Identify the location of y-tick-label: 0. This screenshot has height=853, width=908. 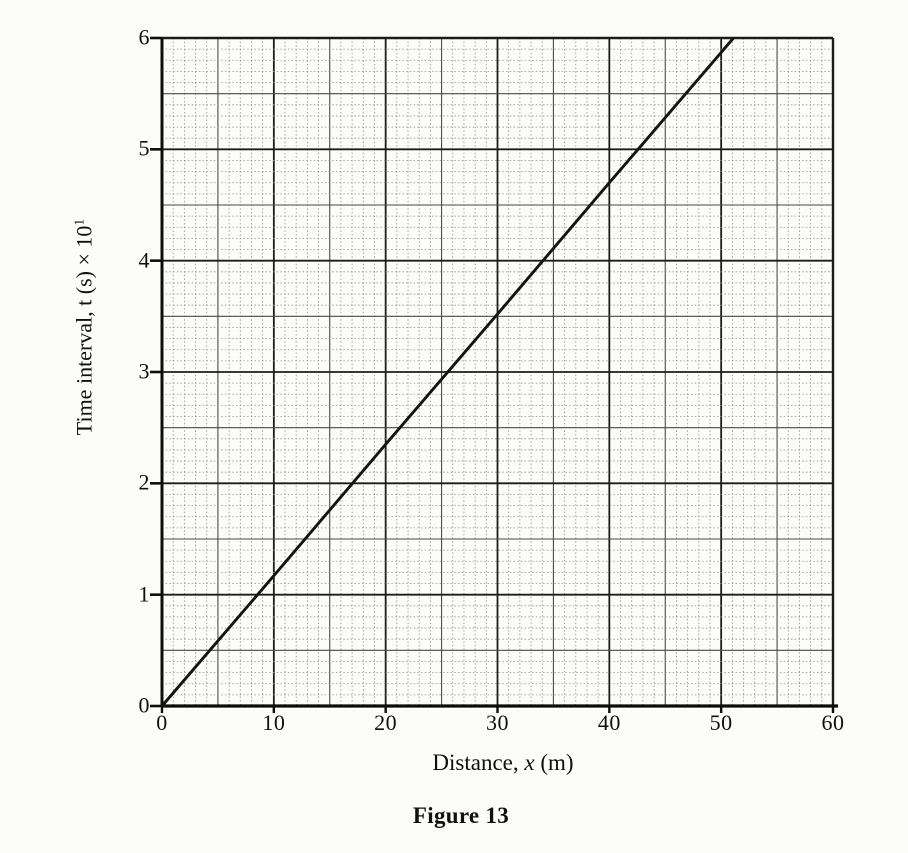
(144, 705).